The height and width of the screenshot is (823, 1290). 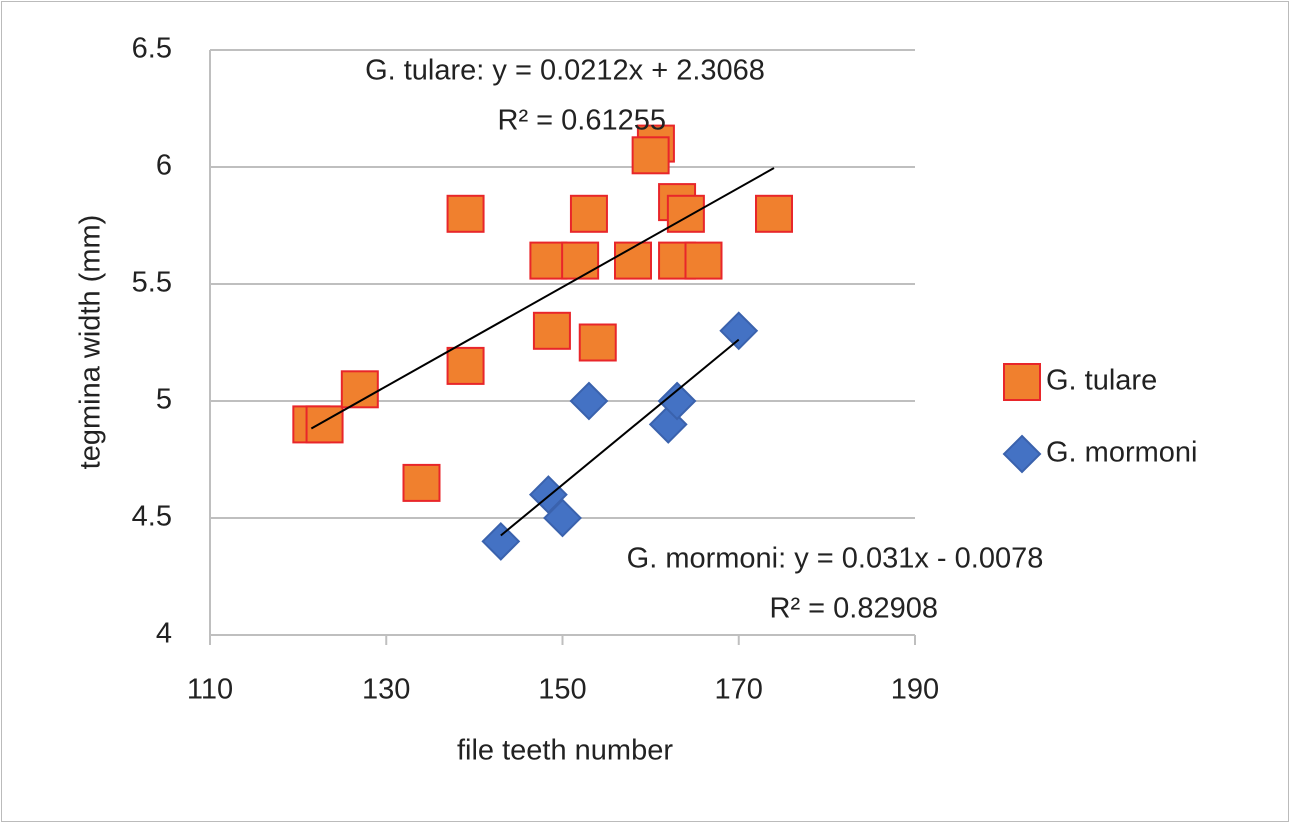 I want to click on y-tick-label: 6.5, so click(x=152, y=49).